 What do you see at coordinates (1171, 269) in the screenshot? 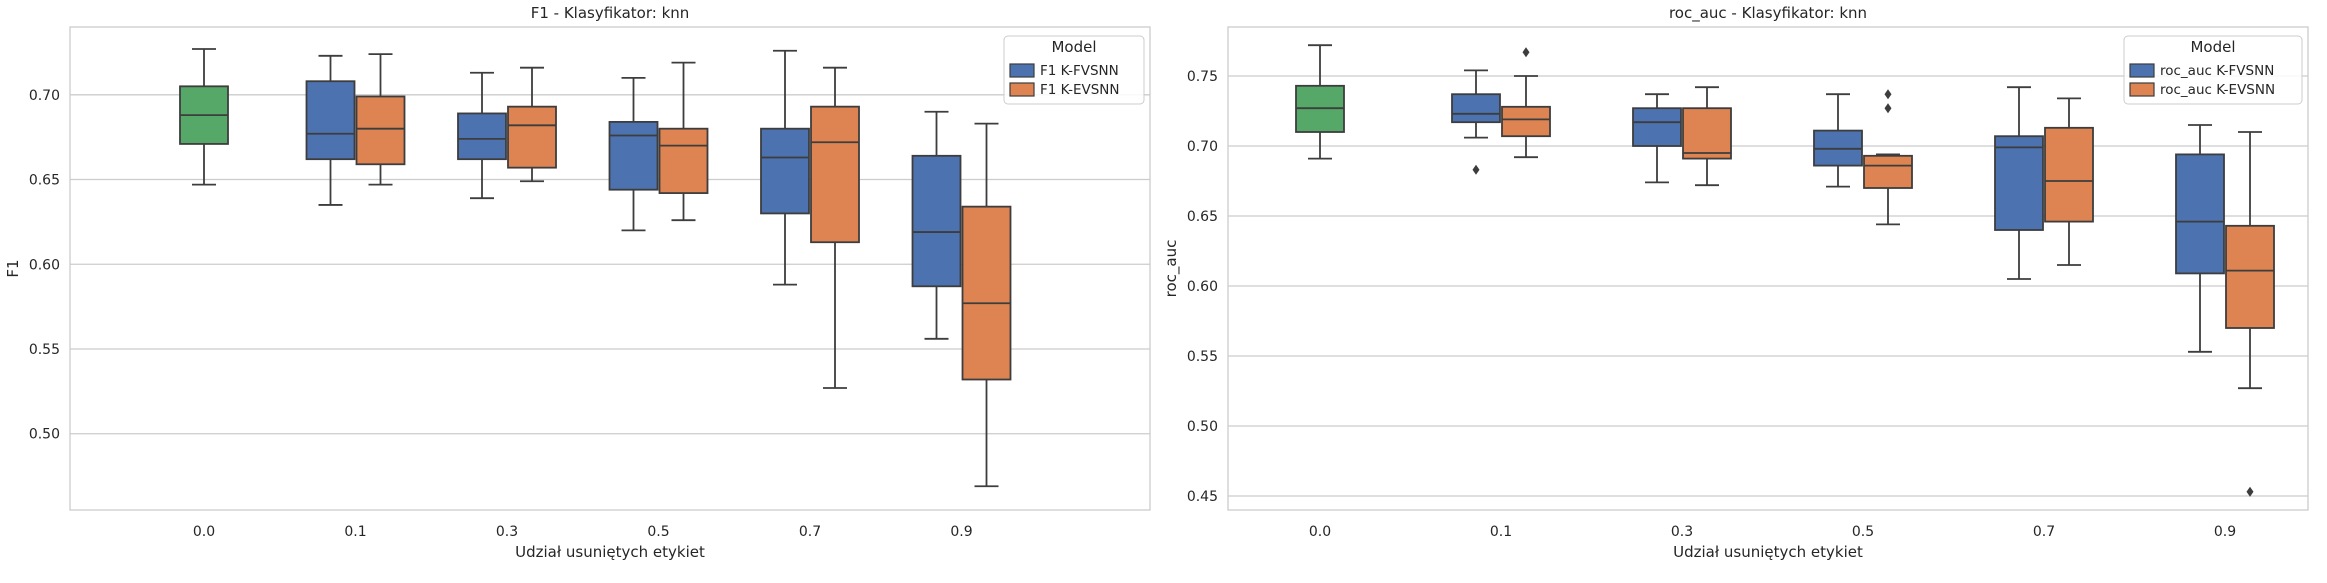
I see `y-axis-label: roc_auc` at bounding box center [1171, 269].